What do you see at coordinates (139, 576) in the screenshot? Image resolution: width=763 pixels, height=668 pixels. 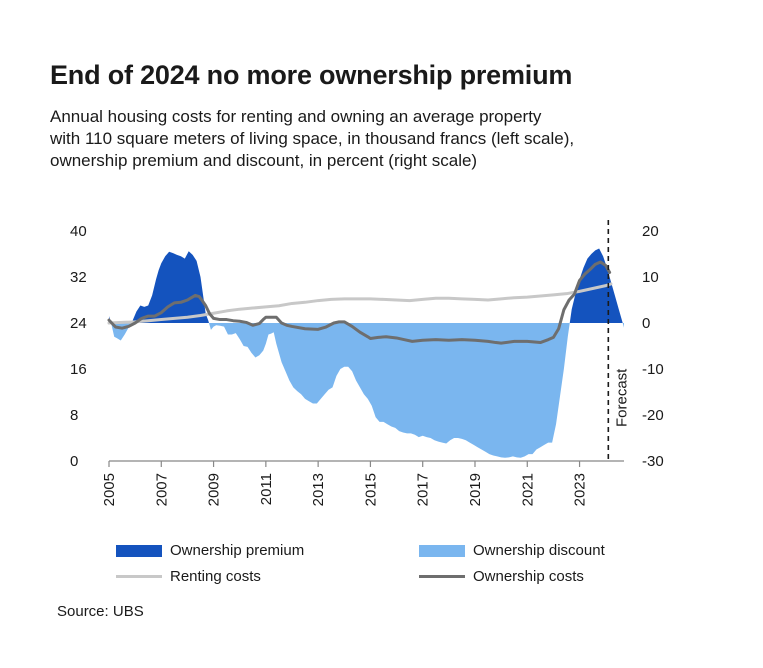 I see `legend-swatch-renting` at bounding box center [139, 576].